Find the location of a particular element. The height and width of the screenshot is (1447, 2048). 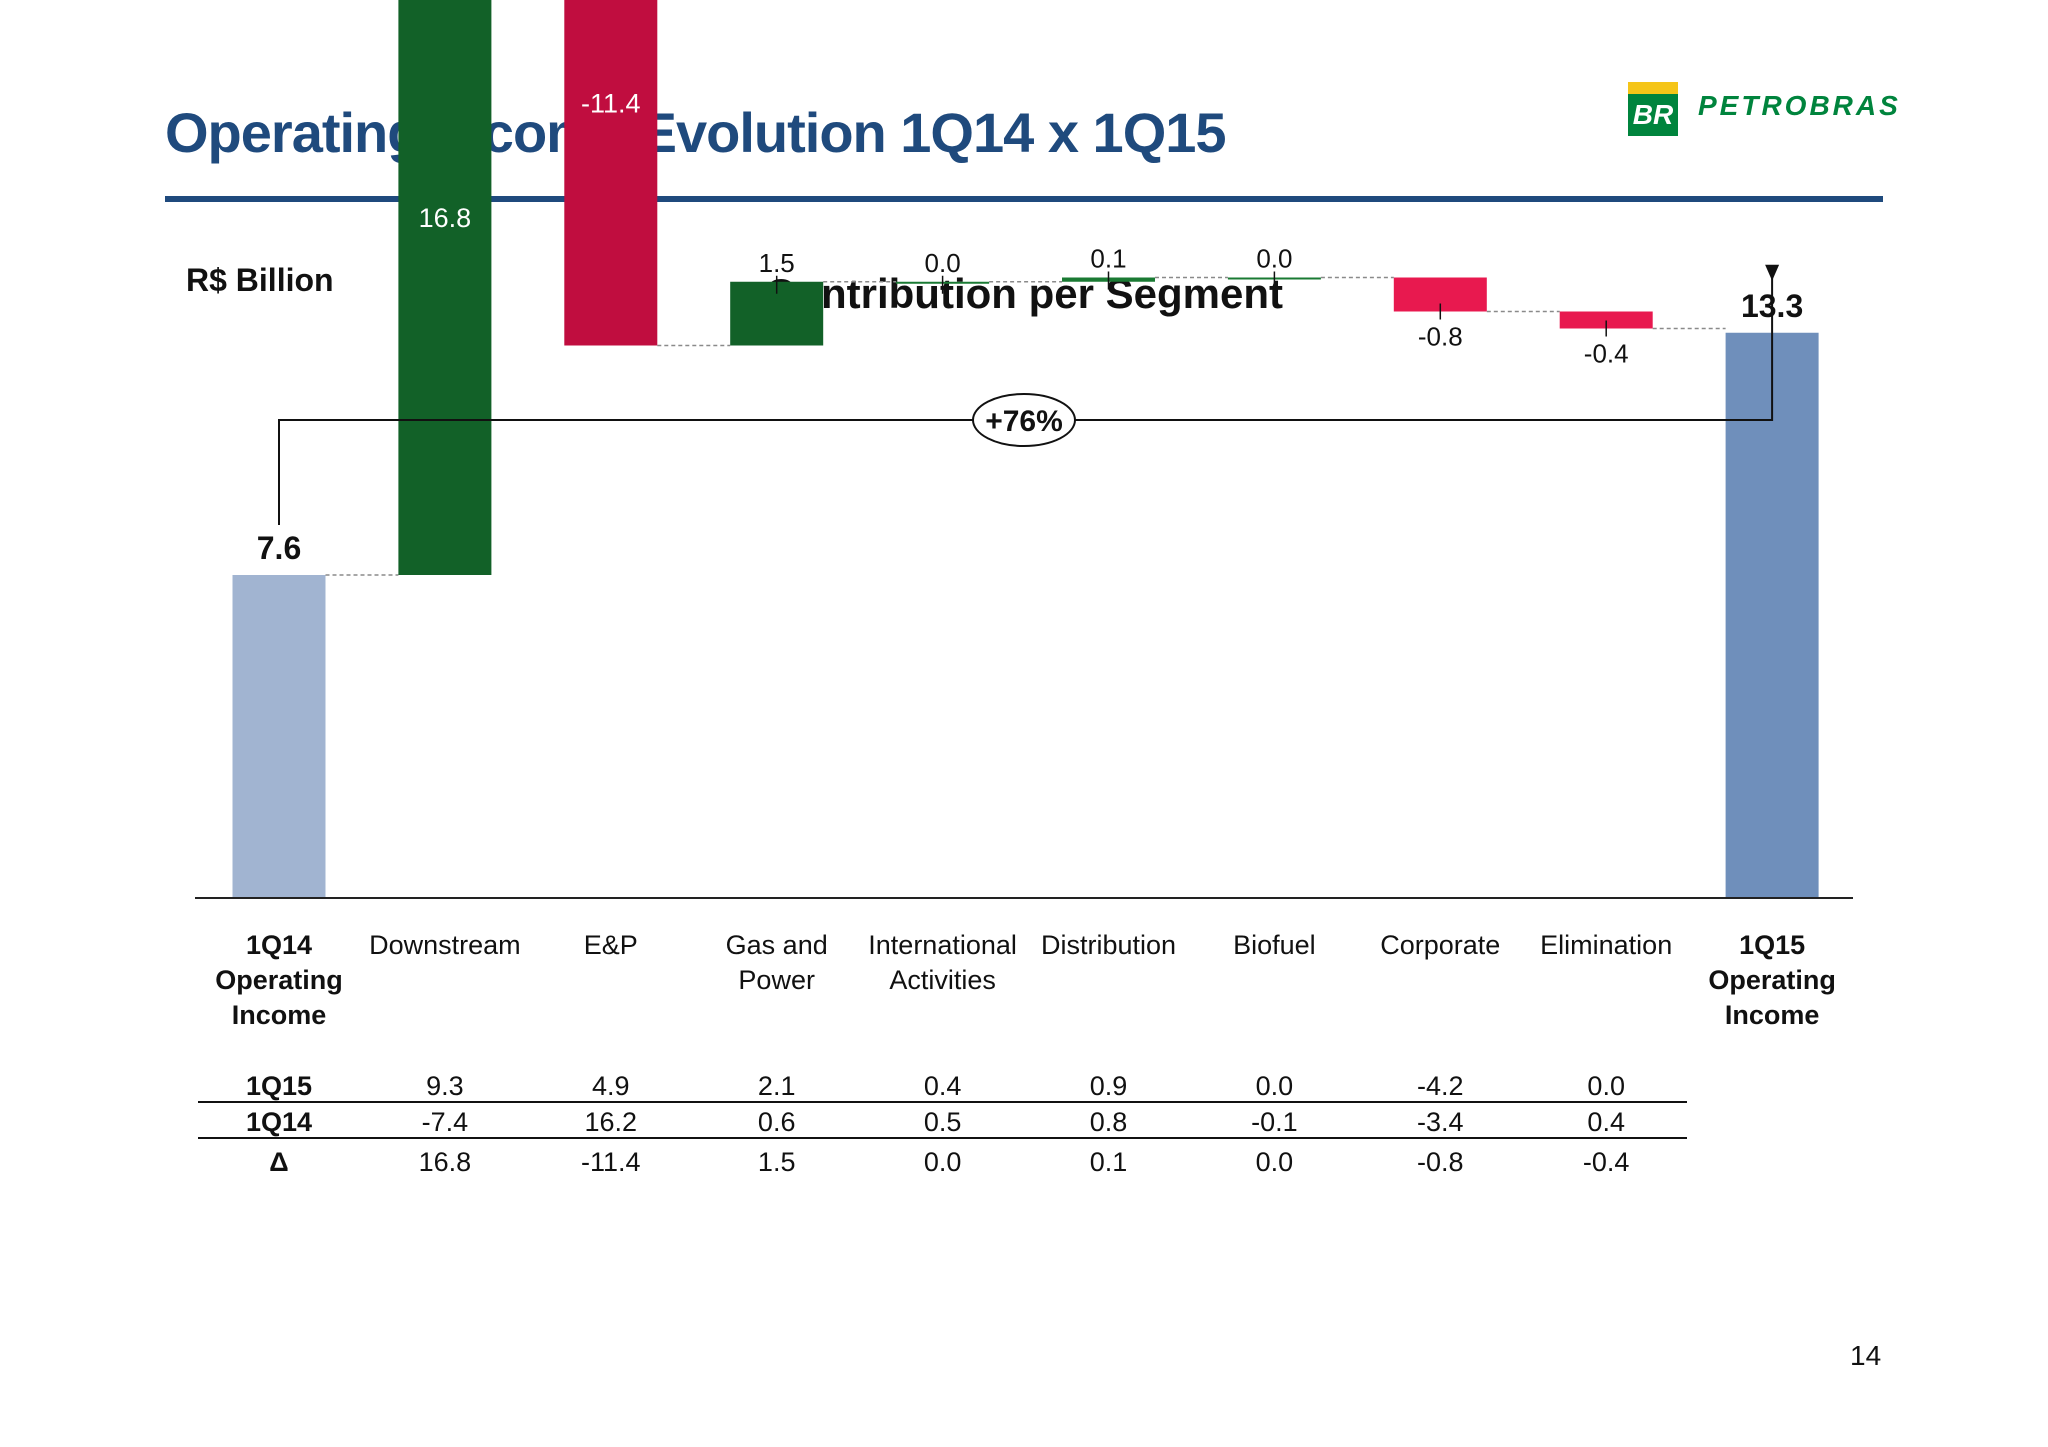

bar-value-label: -11.4 is located at coordinates (611, 103).